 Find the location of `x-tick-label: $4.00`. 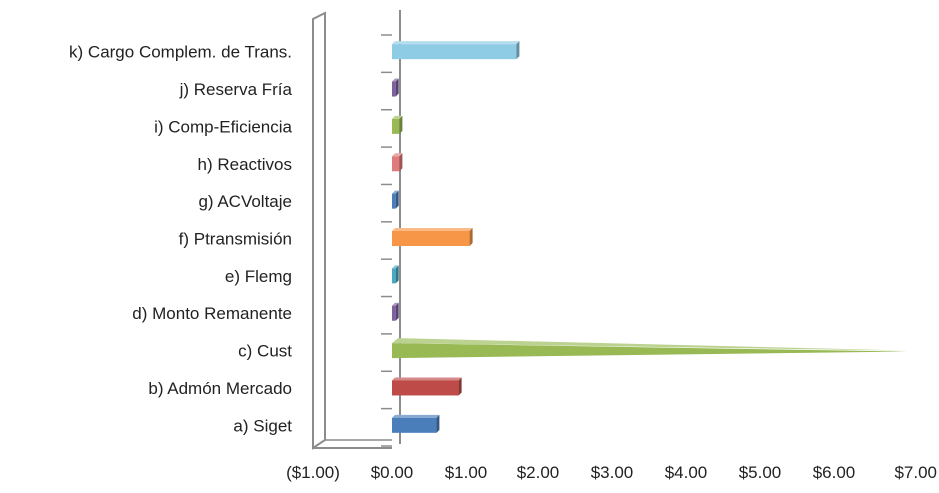

x-tick-label: $4.00 is located at coordinates (686, 472).